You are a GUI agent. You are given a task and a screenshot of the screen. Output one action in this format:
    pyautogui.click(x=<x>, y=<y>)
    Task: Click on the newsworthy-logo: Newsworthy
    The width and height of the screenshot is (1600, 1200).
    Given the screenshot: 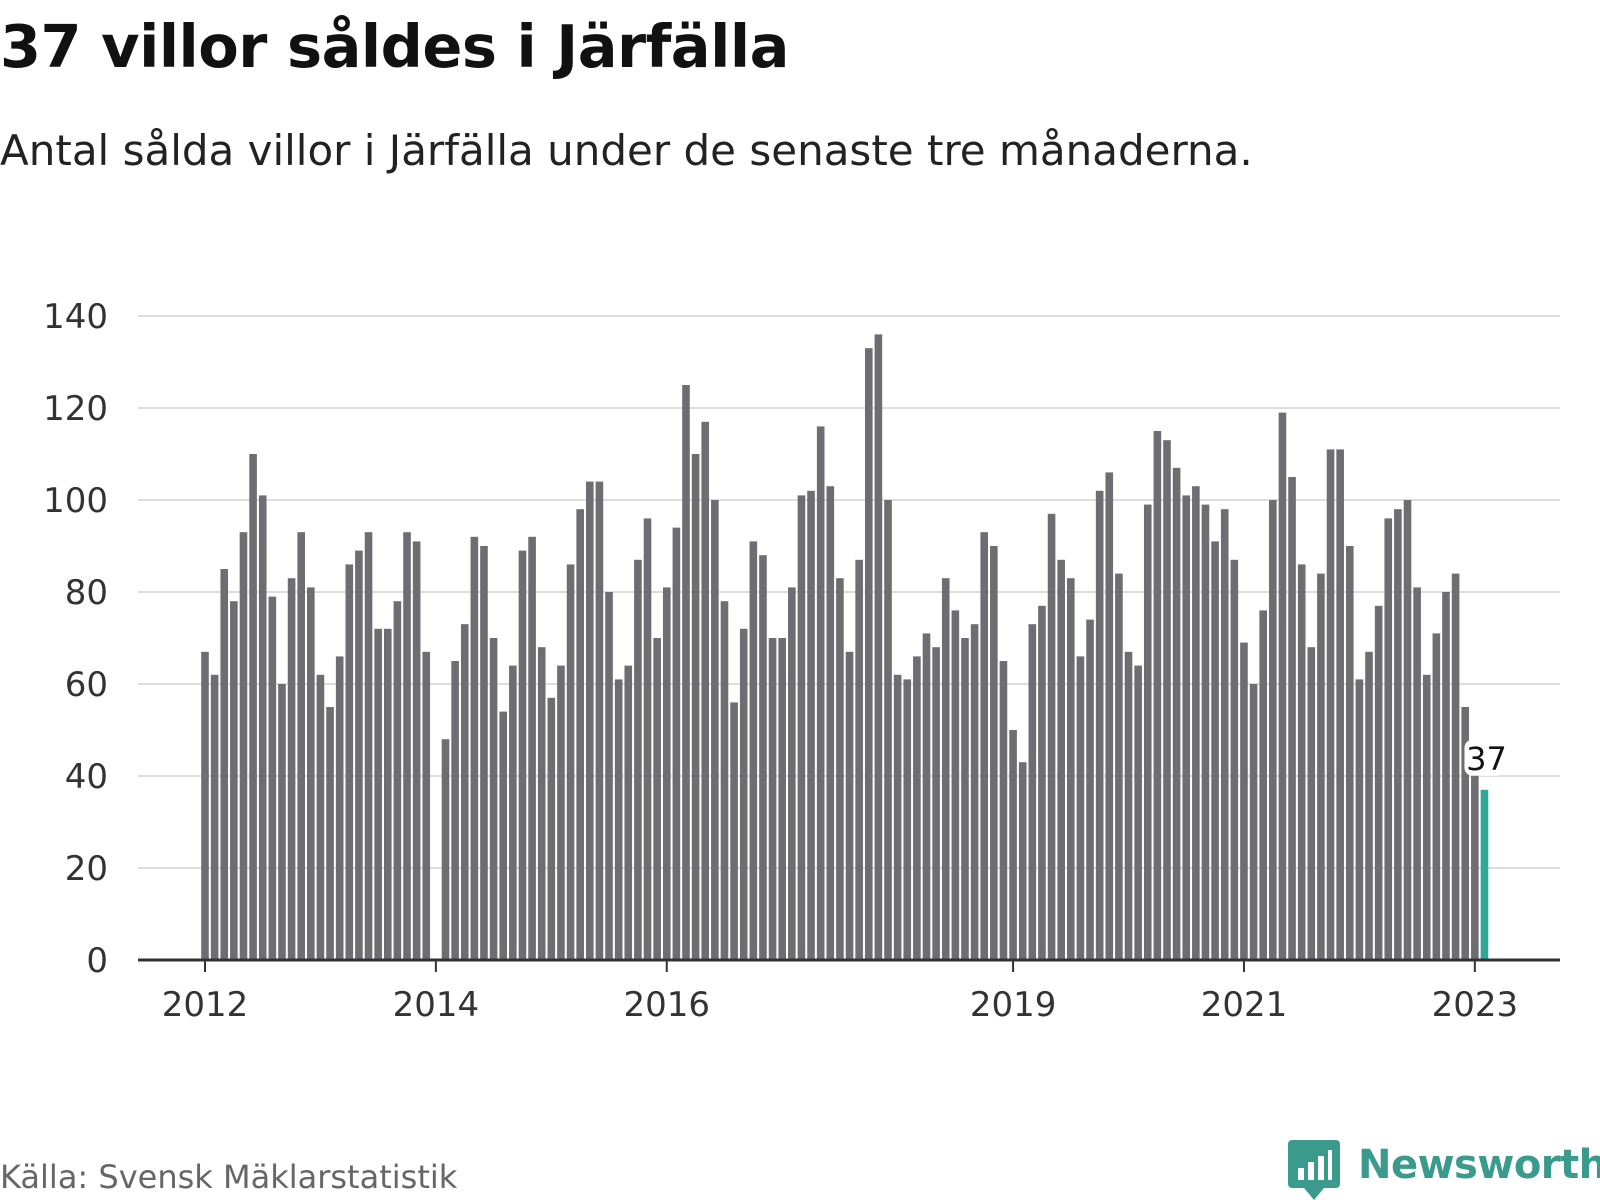 What is the action you would take?
    pyautogui.click(x=1444, y=1170)
    